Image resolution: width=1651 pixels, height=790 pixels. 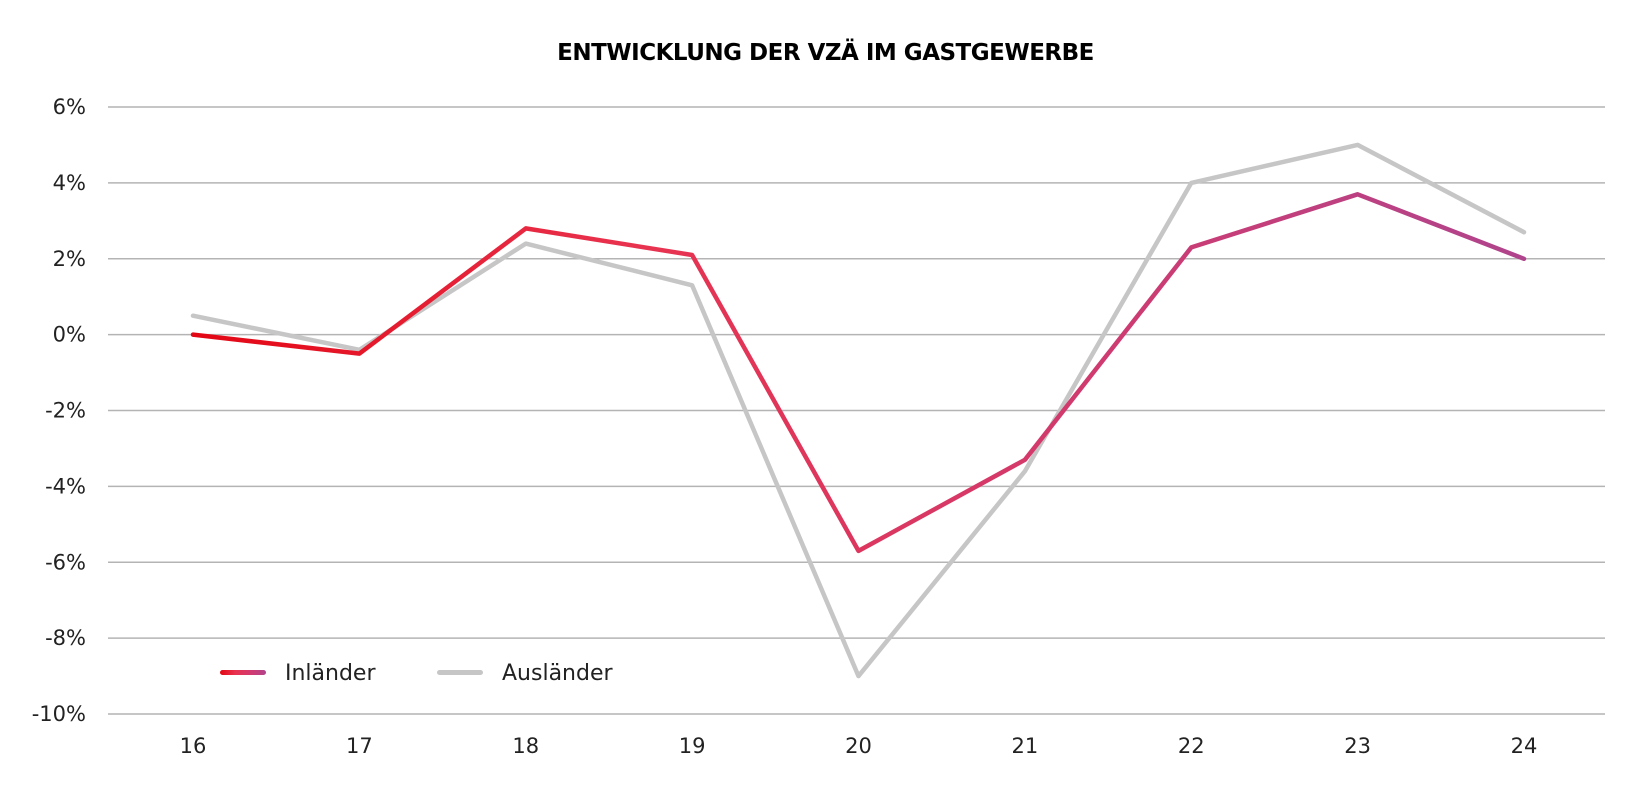 I want to click on x-tick-label: 20, so click(x=858, y=746).